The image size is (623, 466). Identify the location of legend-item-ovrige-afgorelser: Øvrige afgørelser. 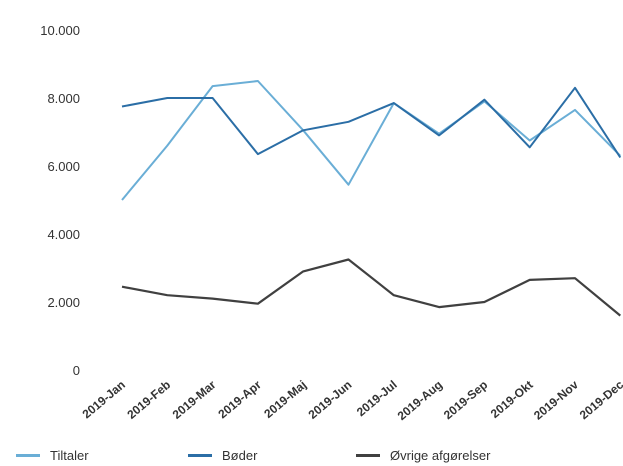
(423, 455).